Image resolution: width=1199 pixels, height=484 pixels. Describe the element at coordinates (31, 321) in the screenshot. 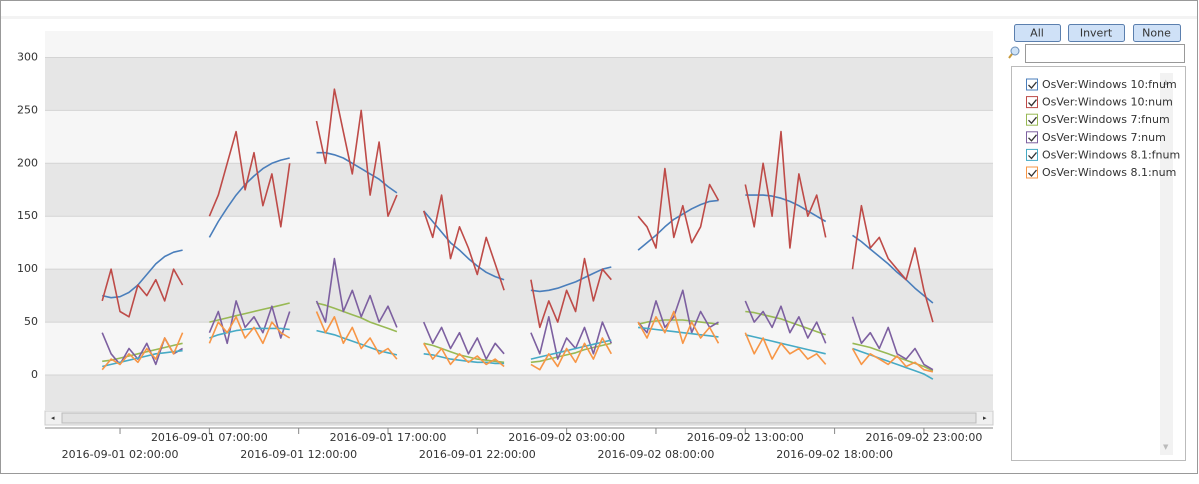

I see `y-tick-label: 50` at that location.